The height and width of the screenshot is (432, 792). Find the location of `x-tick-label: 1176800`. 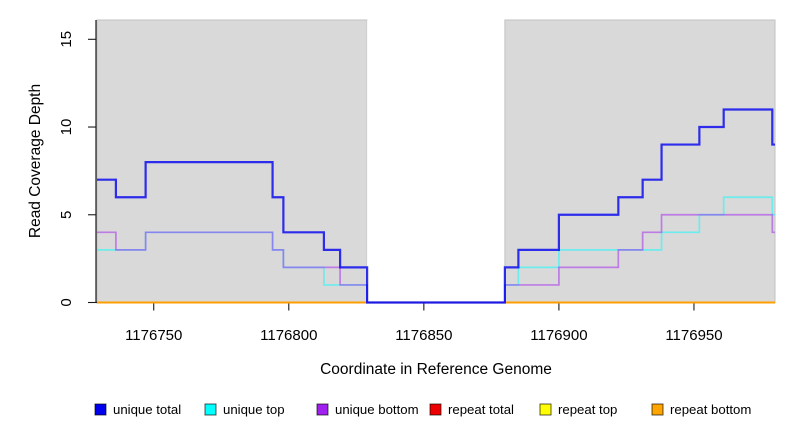

x-tick-label: 1176800 is located at coordinates (288, 335).